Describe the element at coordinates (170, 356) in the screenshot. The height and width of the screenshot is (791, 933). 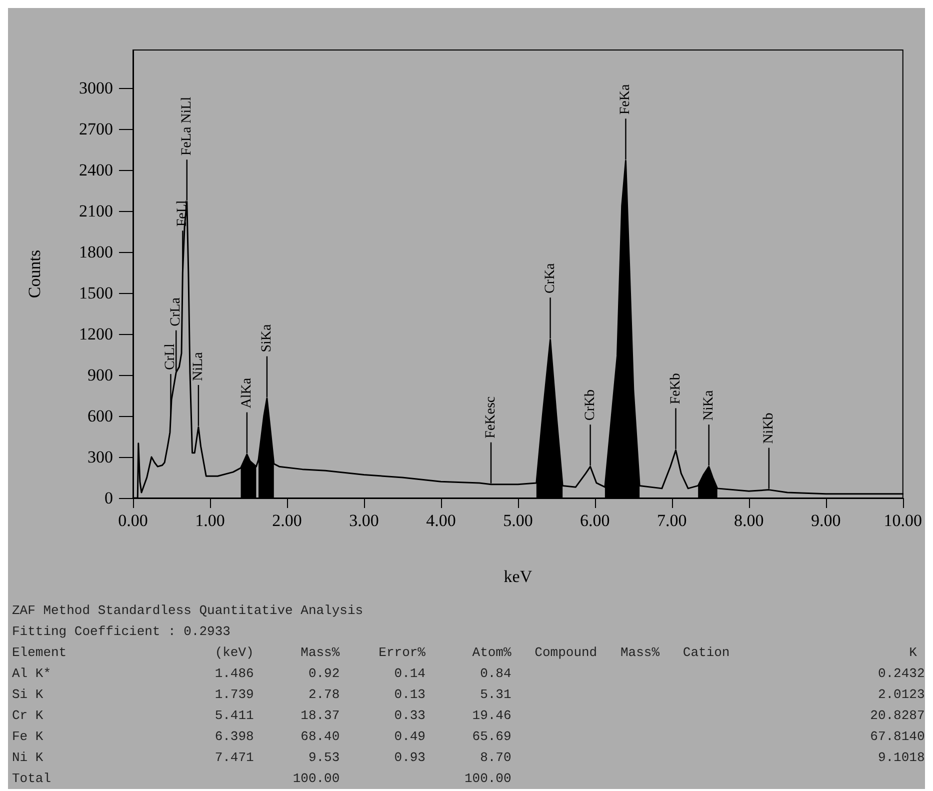
I see `annotation: CrLl` at that location.